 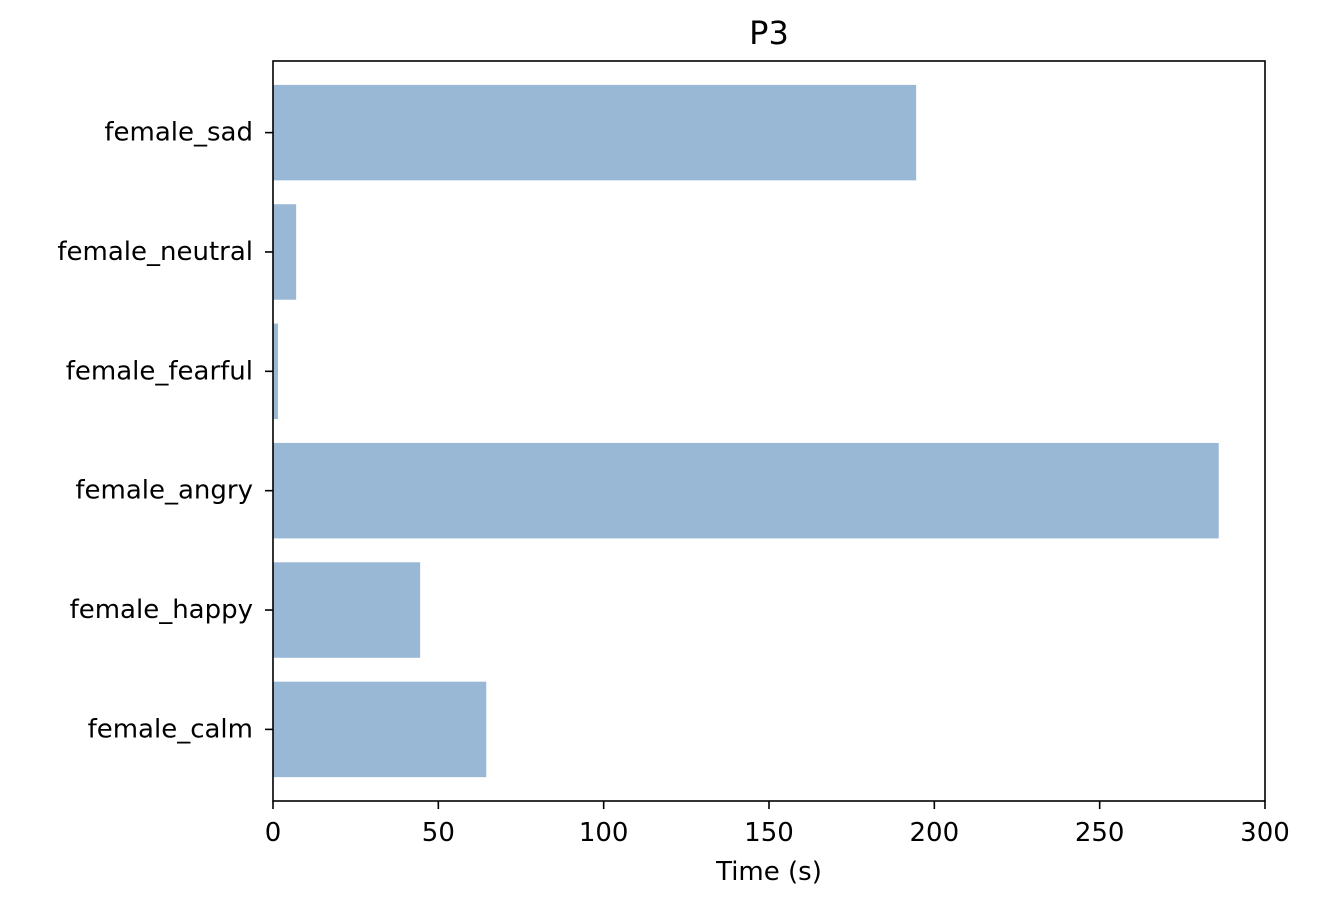 What do you see at coordinates (769, 833) in the screenshot?
I see `x-tick-label: 150` at bounding box center [769, 833].